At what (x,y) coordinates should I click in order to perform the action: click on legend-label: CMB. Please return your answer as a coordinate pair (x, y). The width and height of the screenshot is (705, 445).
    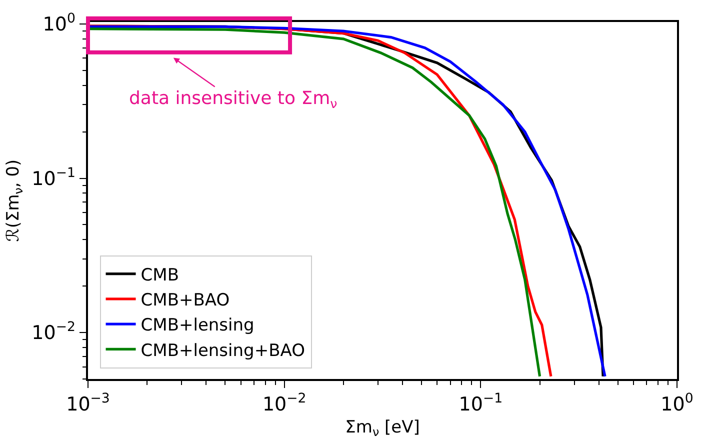
    Looking at the image, I should click on (159, 275).